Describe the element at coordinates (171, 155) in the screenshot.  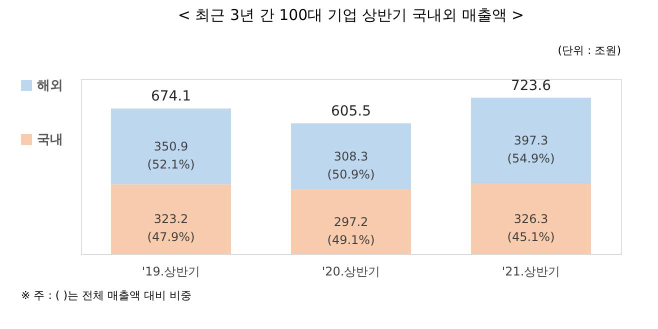
I see `data-label: 350.9 (52.1%)` at that location.